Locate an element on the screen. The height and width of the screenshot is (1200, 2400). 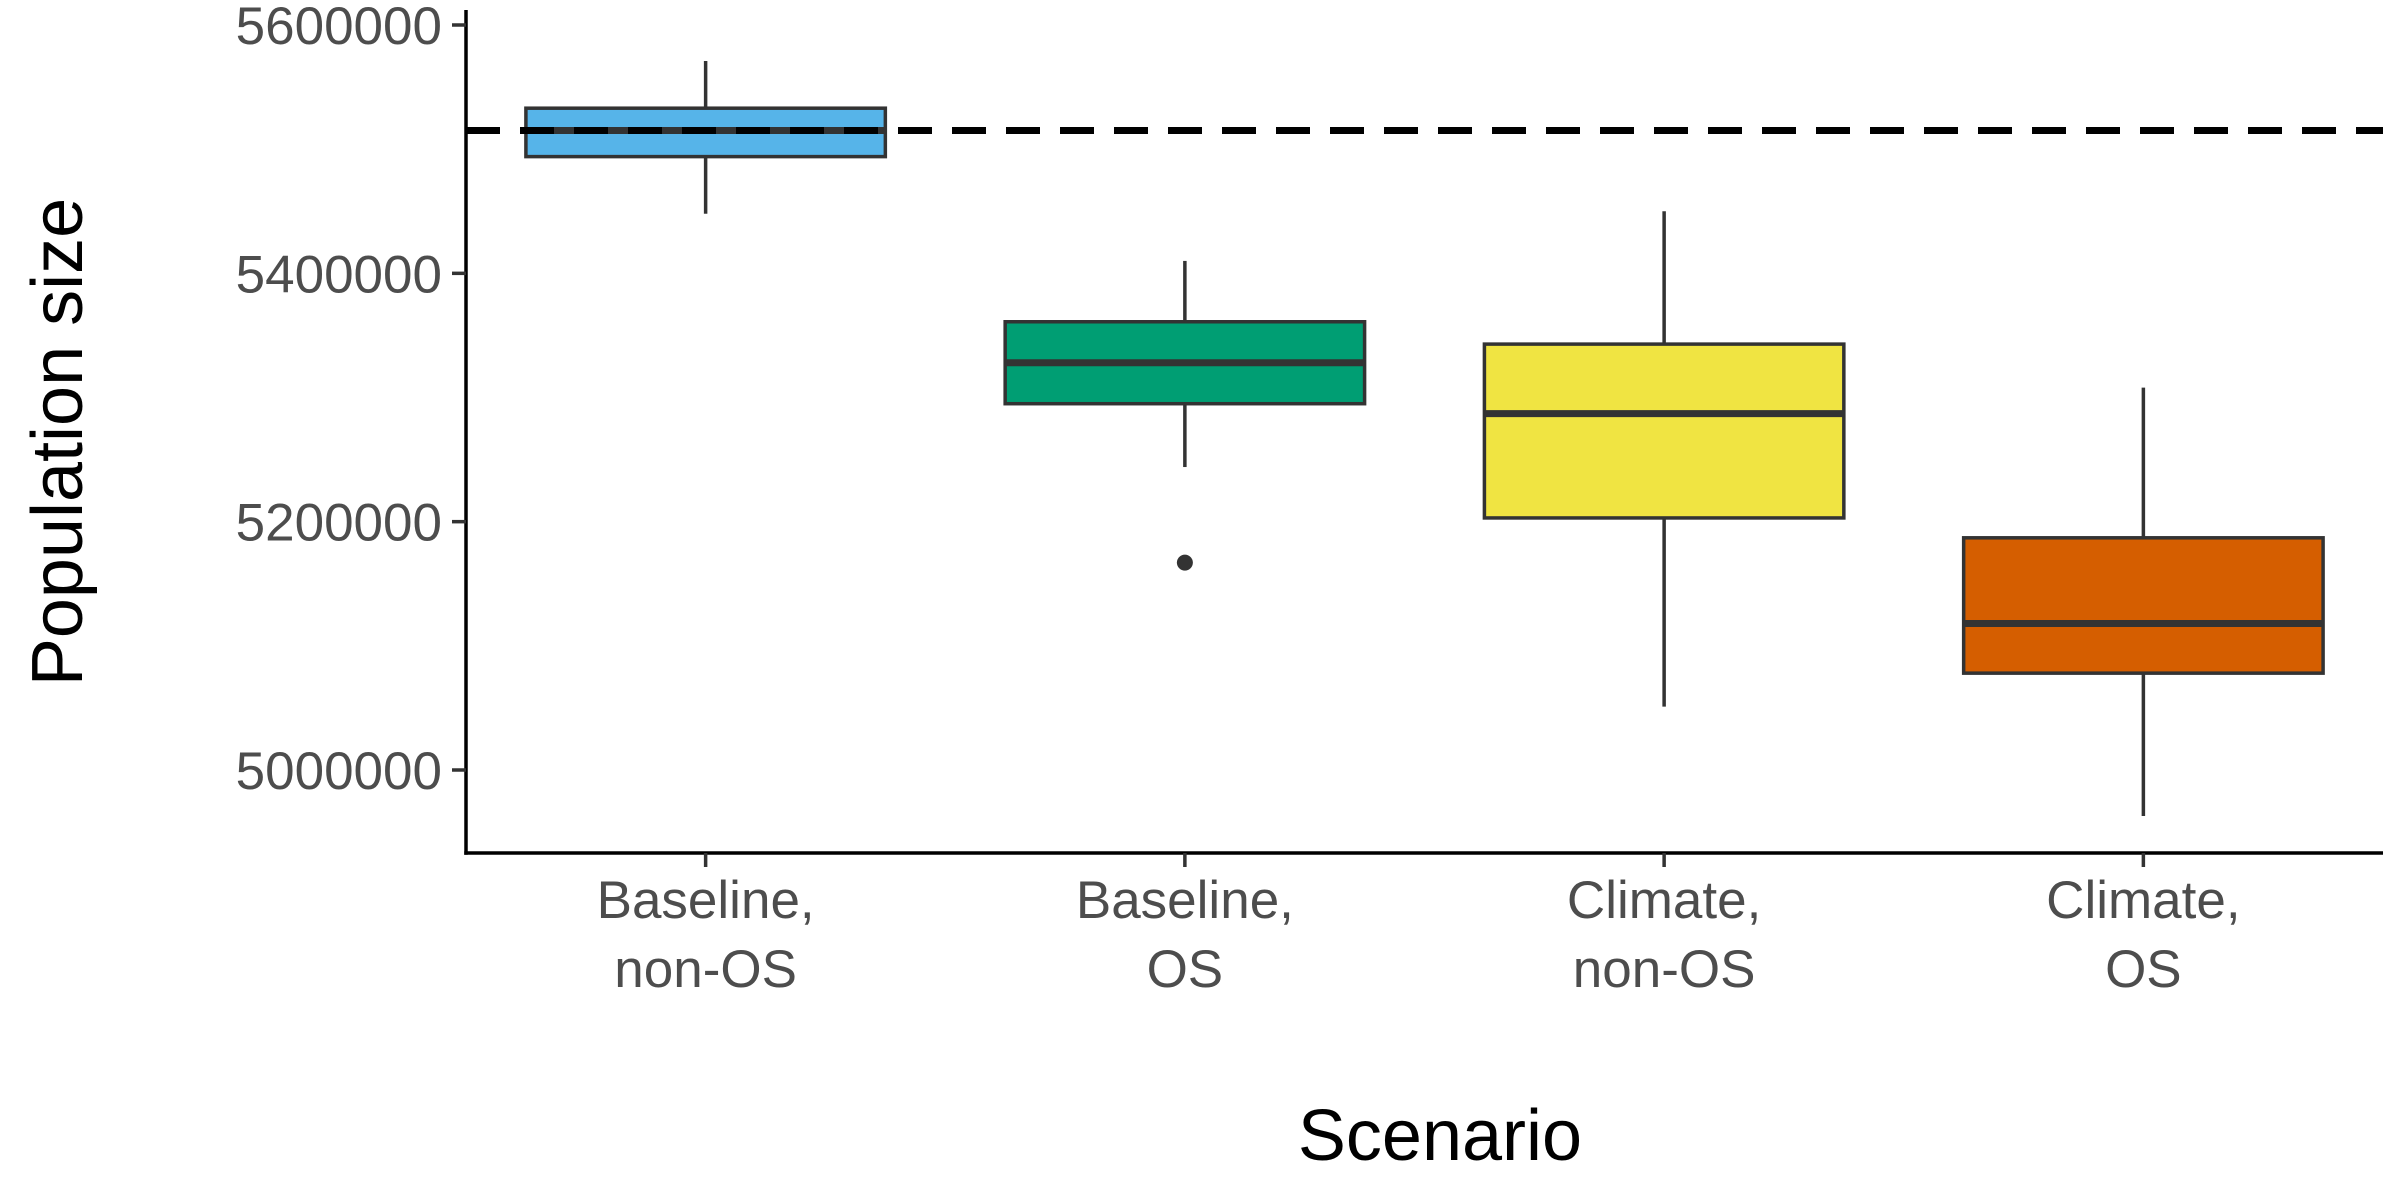
x-axis-title: Scenario is located at coordinates (1440, 1136).